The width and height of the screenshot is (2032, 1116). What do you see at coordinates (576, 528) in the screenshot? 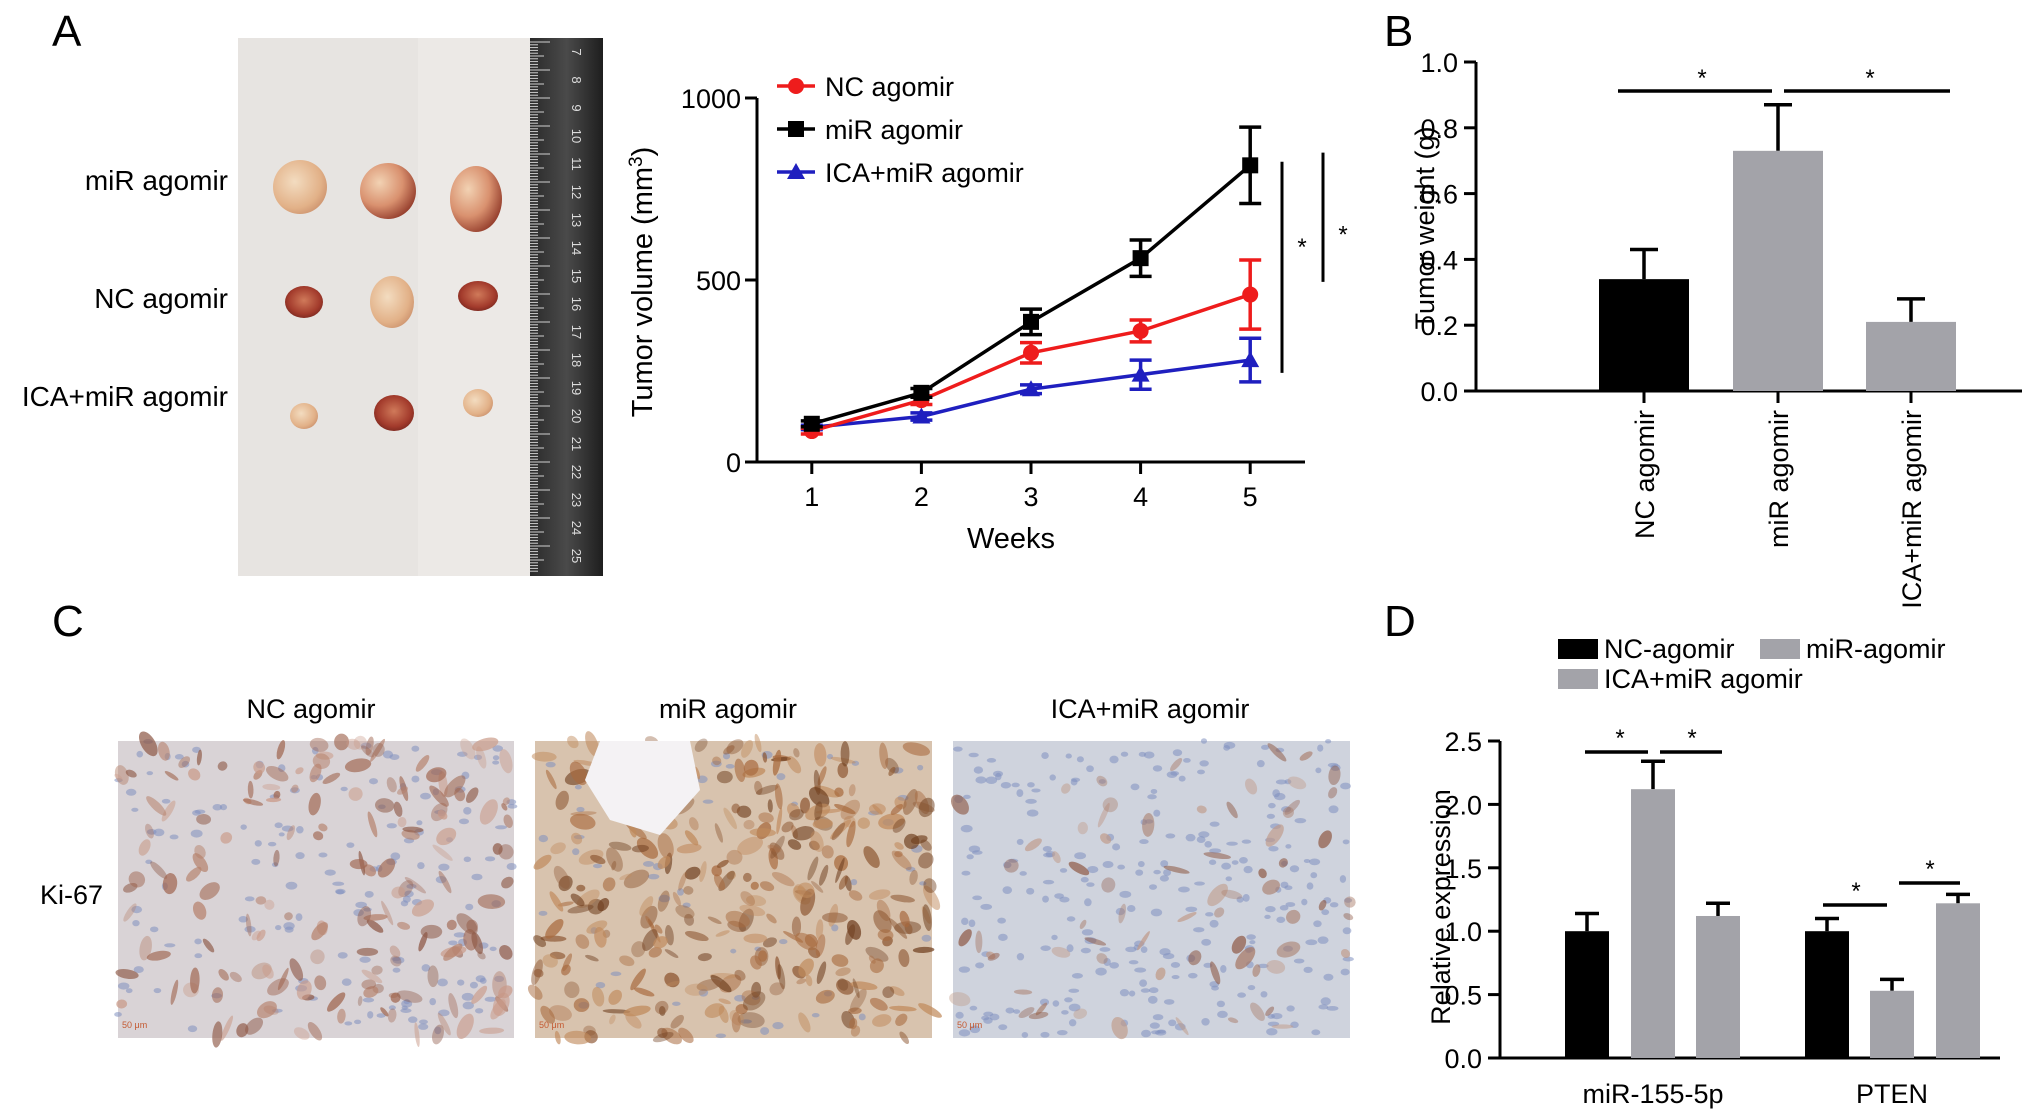
I see `ruler-number: 24` at bounding box center [576, 528].